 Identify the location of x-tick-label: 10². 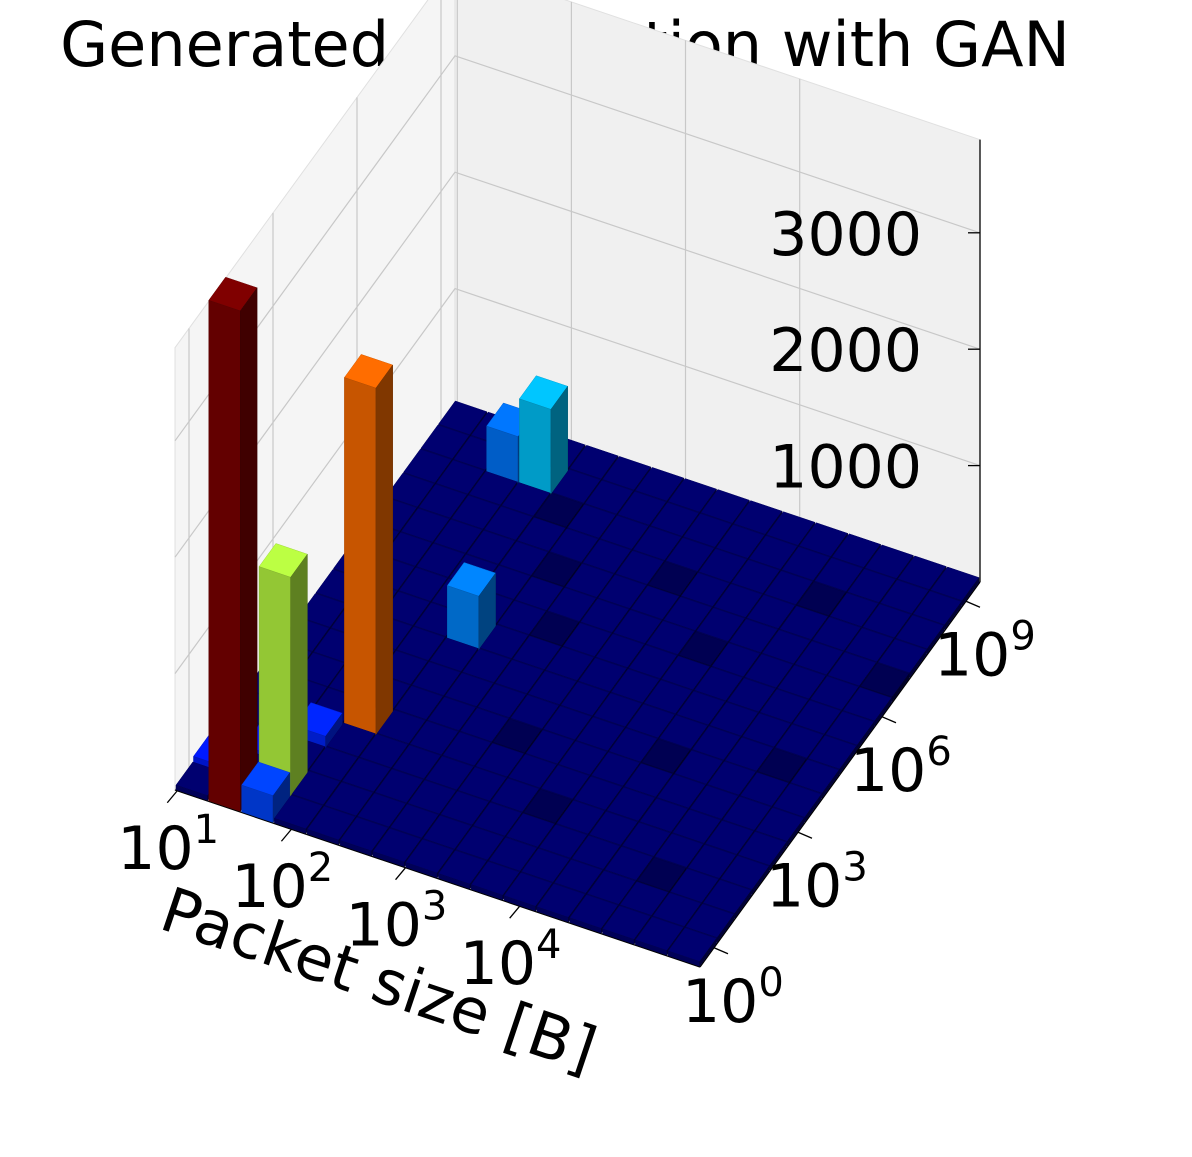
(282, 883).